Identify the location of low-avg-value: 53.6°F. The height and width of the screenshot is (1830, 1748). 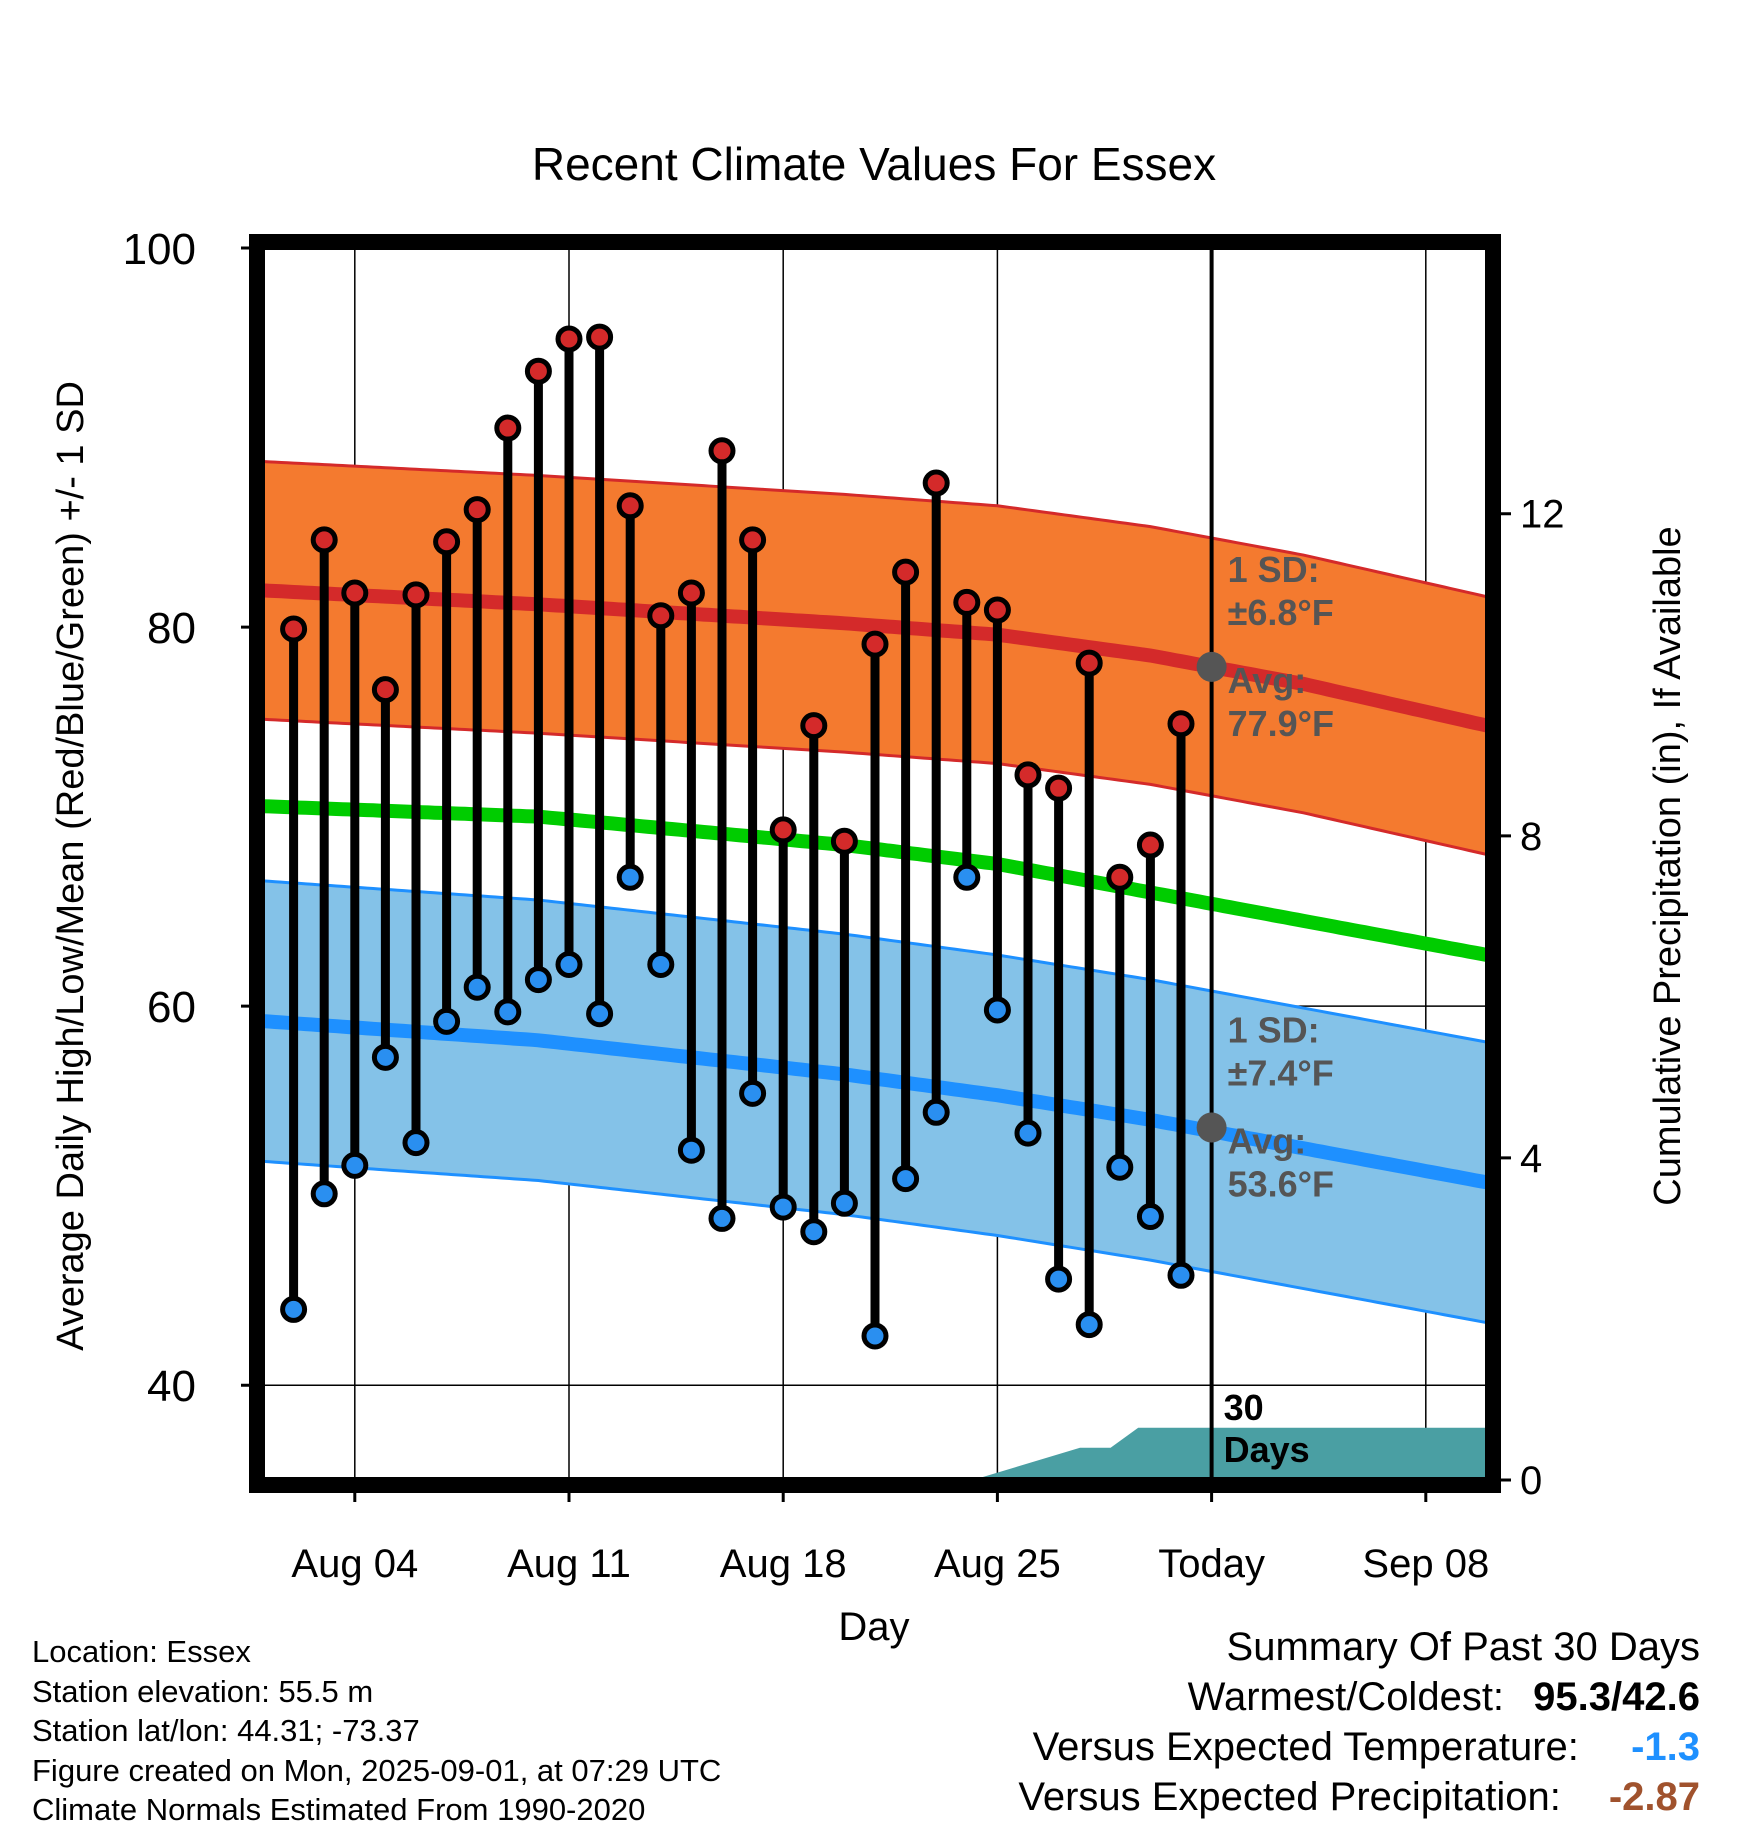
(1281, 1183).